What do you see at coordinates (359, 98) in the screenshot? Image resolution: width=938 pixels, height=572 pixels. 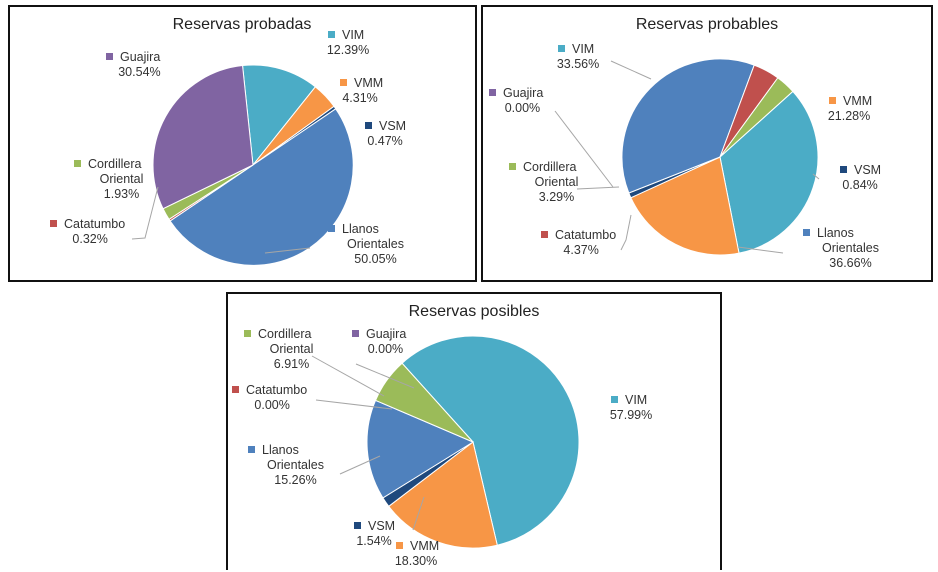 I see `value-label: 4.31%` at bounding box center [359, 98].